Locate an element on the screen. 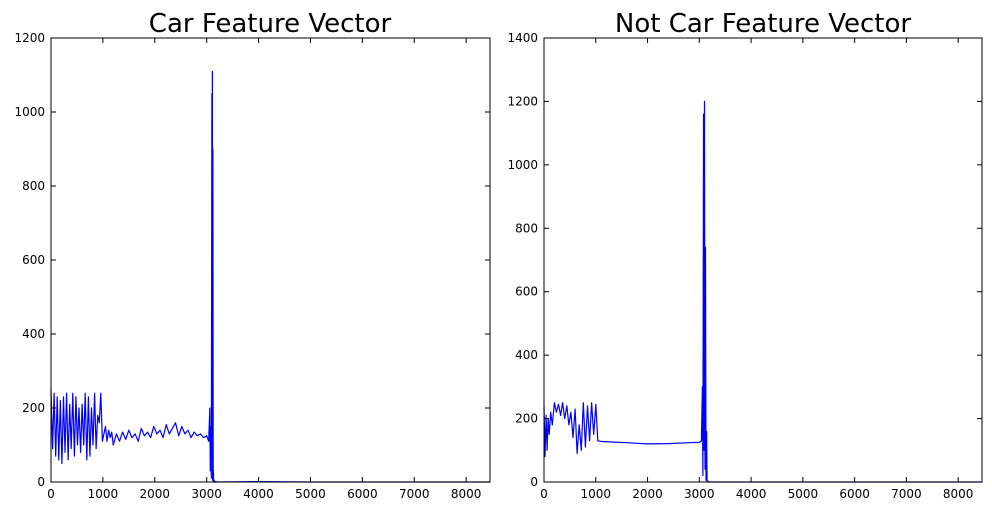 The image size is (992, 512). chart-title: Car Feature Vector is located at coordinates (270, 24).